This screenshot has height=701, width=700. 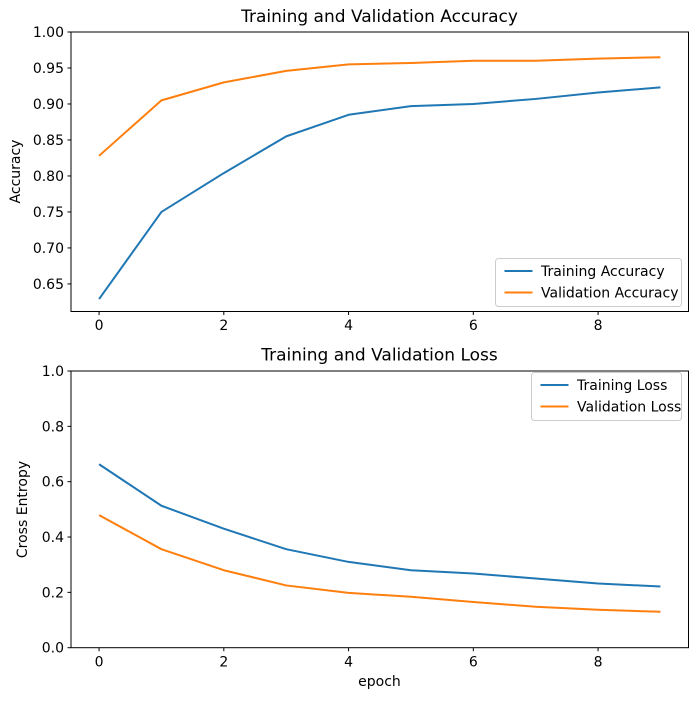 What do you see at coordinates (48, 69) in the screenshot?
I see `y-tick-label: 0.95` at bounding box center [48, 69].